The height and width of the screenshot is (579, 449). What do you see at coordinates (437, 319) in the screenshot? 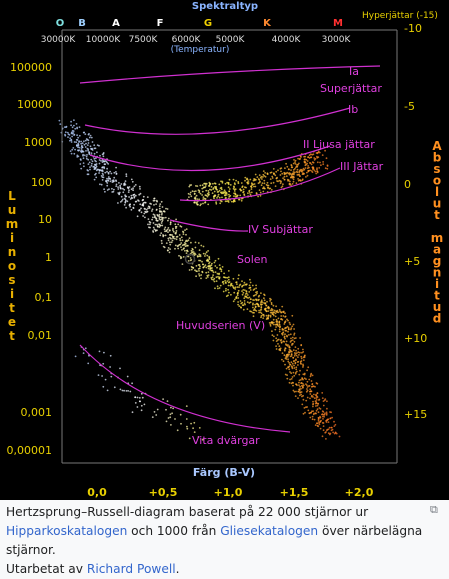
I see `y2-title-letter: d` at bounding box center [437, 319].